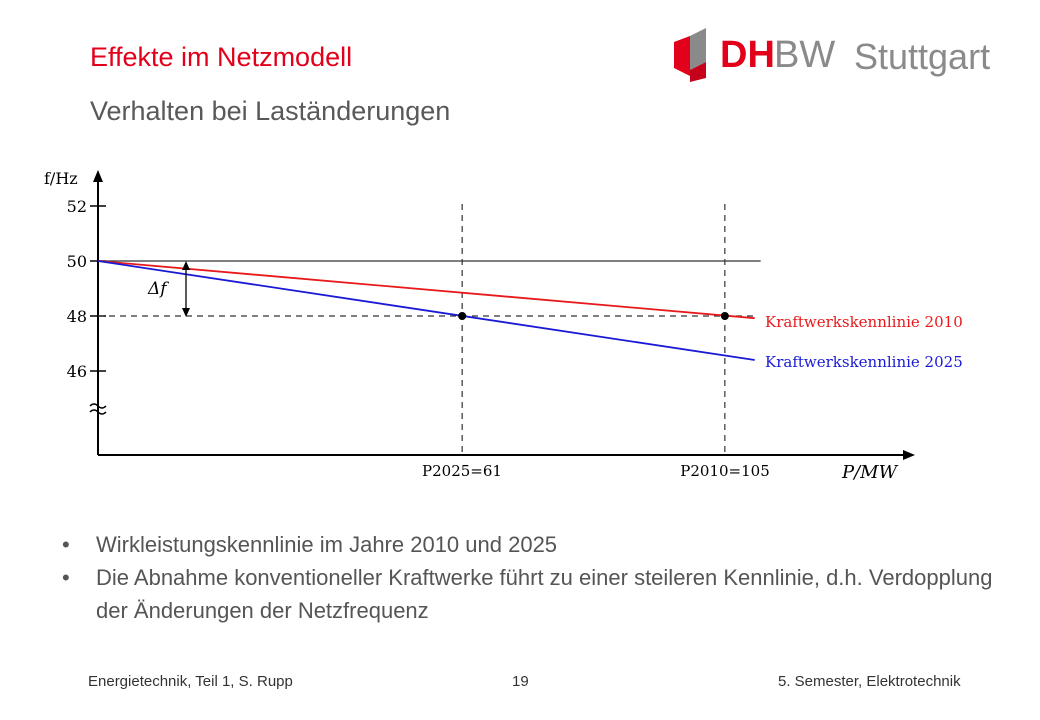 Image resolution: width=1040 pixels, height=720 pixels. What do you see at coordinates (221, 57) in the screenshot?
I see `slide-title: Effekte im Netzmodell` at bounding box center [221, 57].